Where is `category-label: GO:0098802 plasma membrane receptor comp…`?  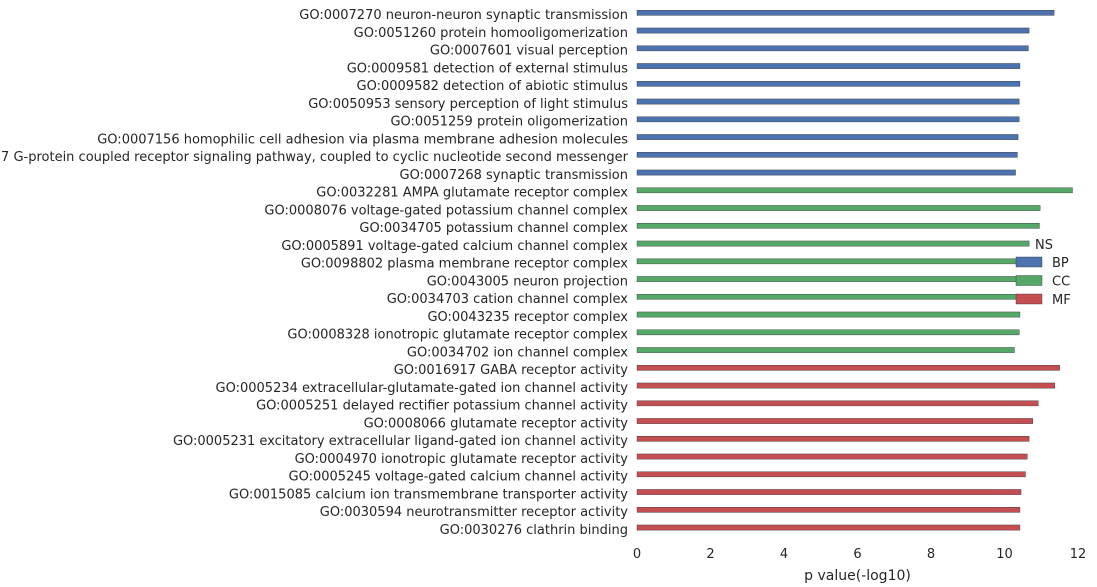 category-label: GO:0098802 plasma membrane receptor comp… is located at coordinates (464, 264).